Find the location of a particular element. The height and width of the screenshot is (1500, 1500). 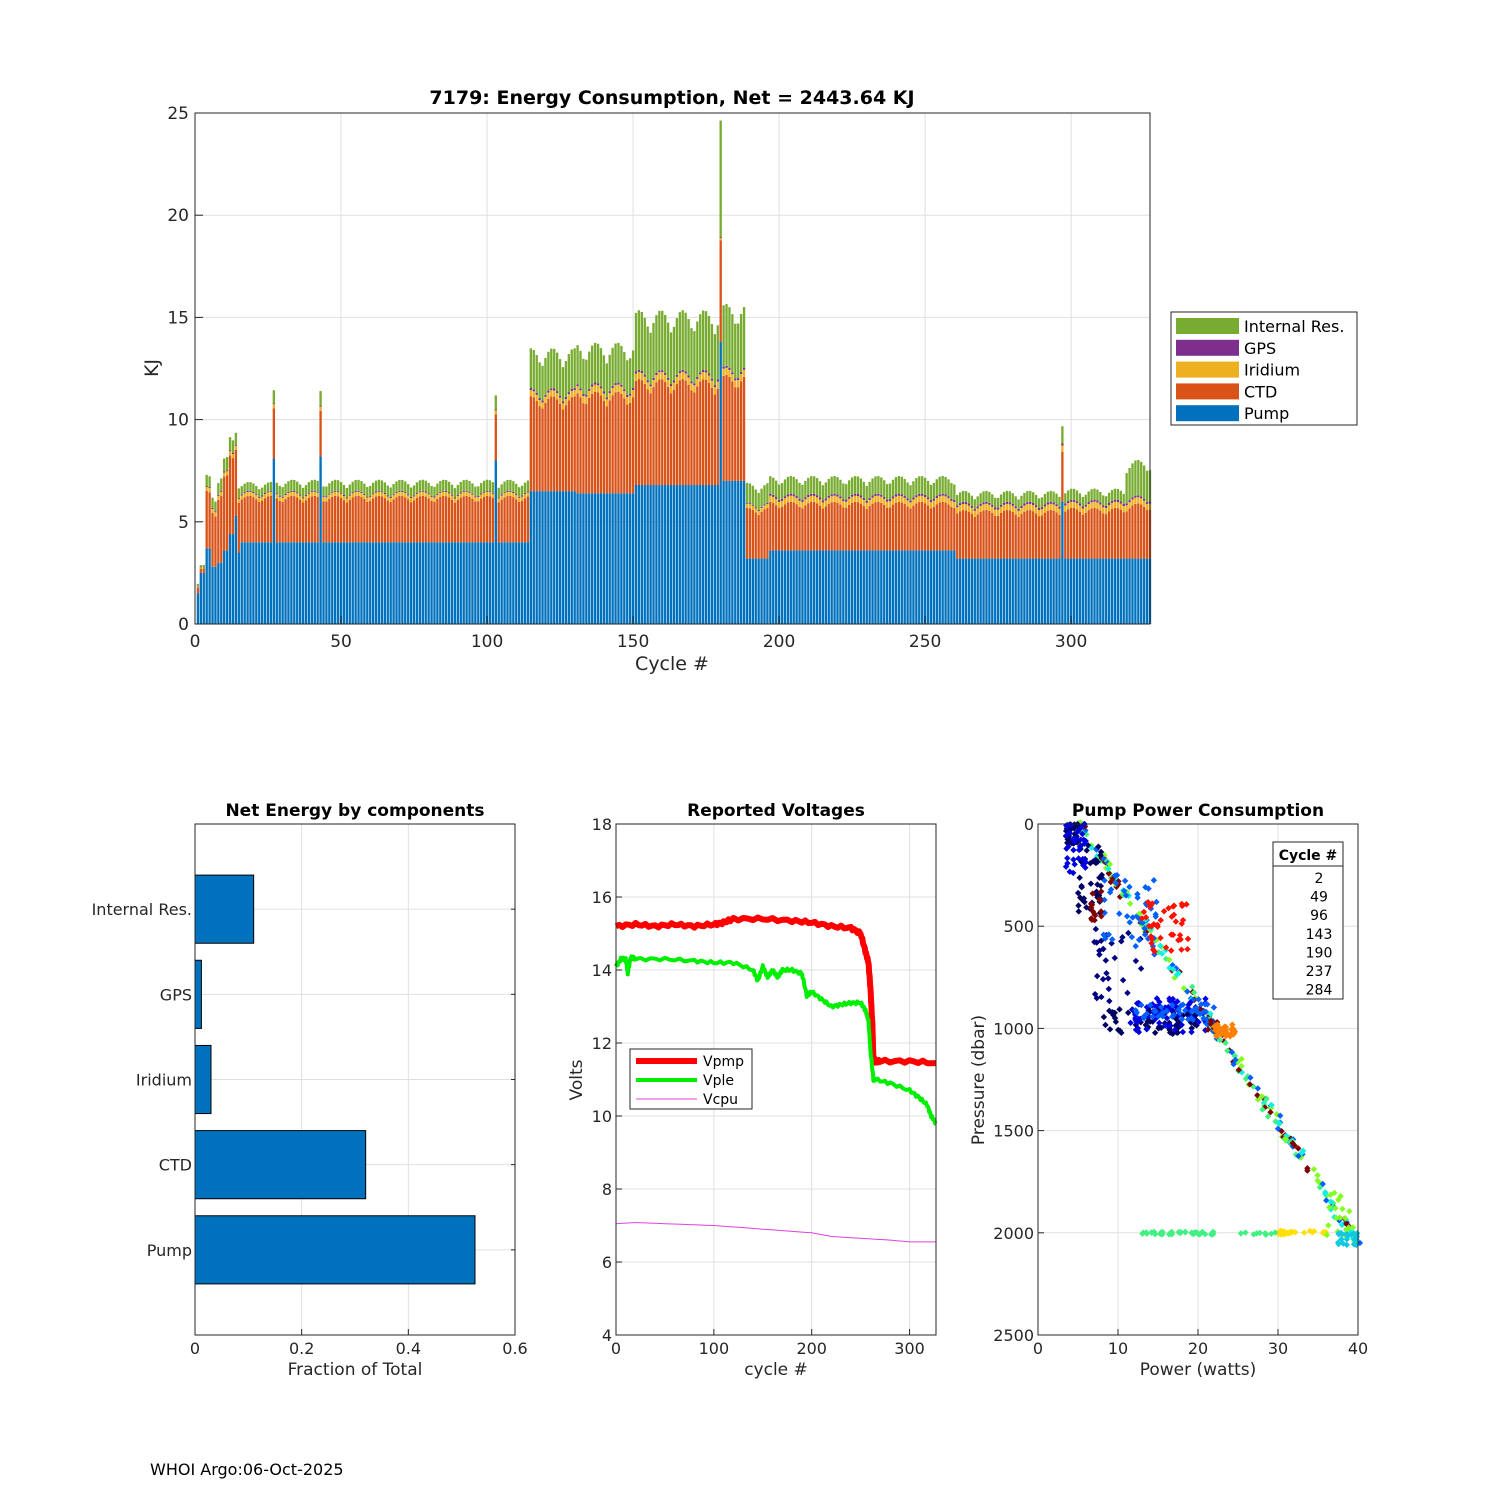

x-tick-label: 100 is located at coordinates (714, 1348).